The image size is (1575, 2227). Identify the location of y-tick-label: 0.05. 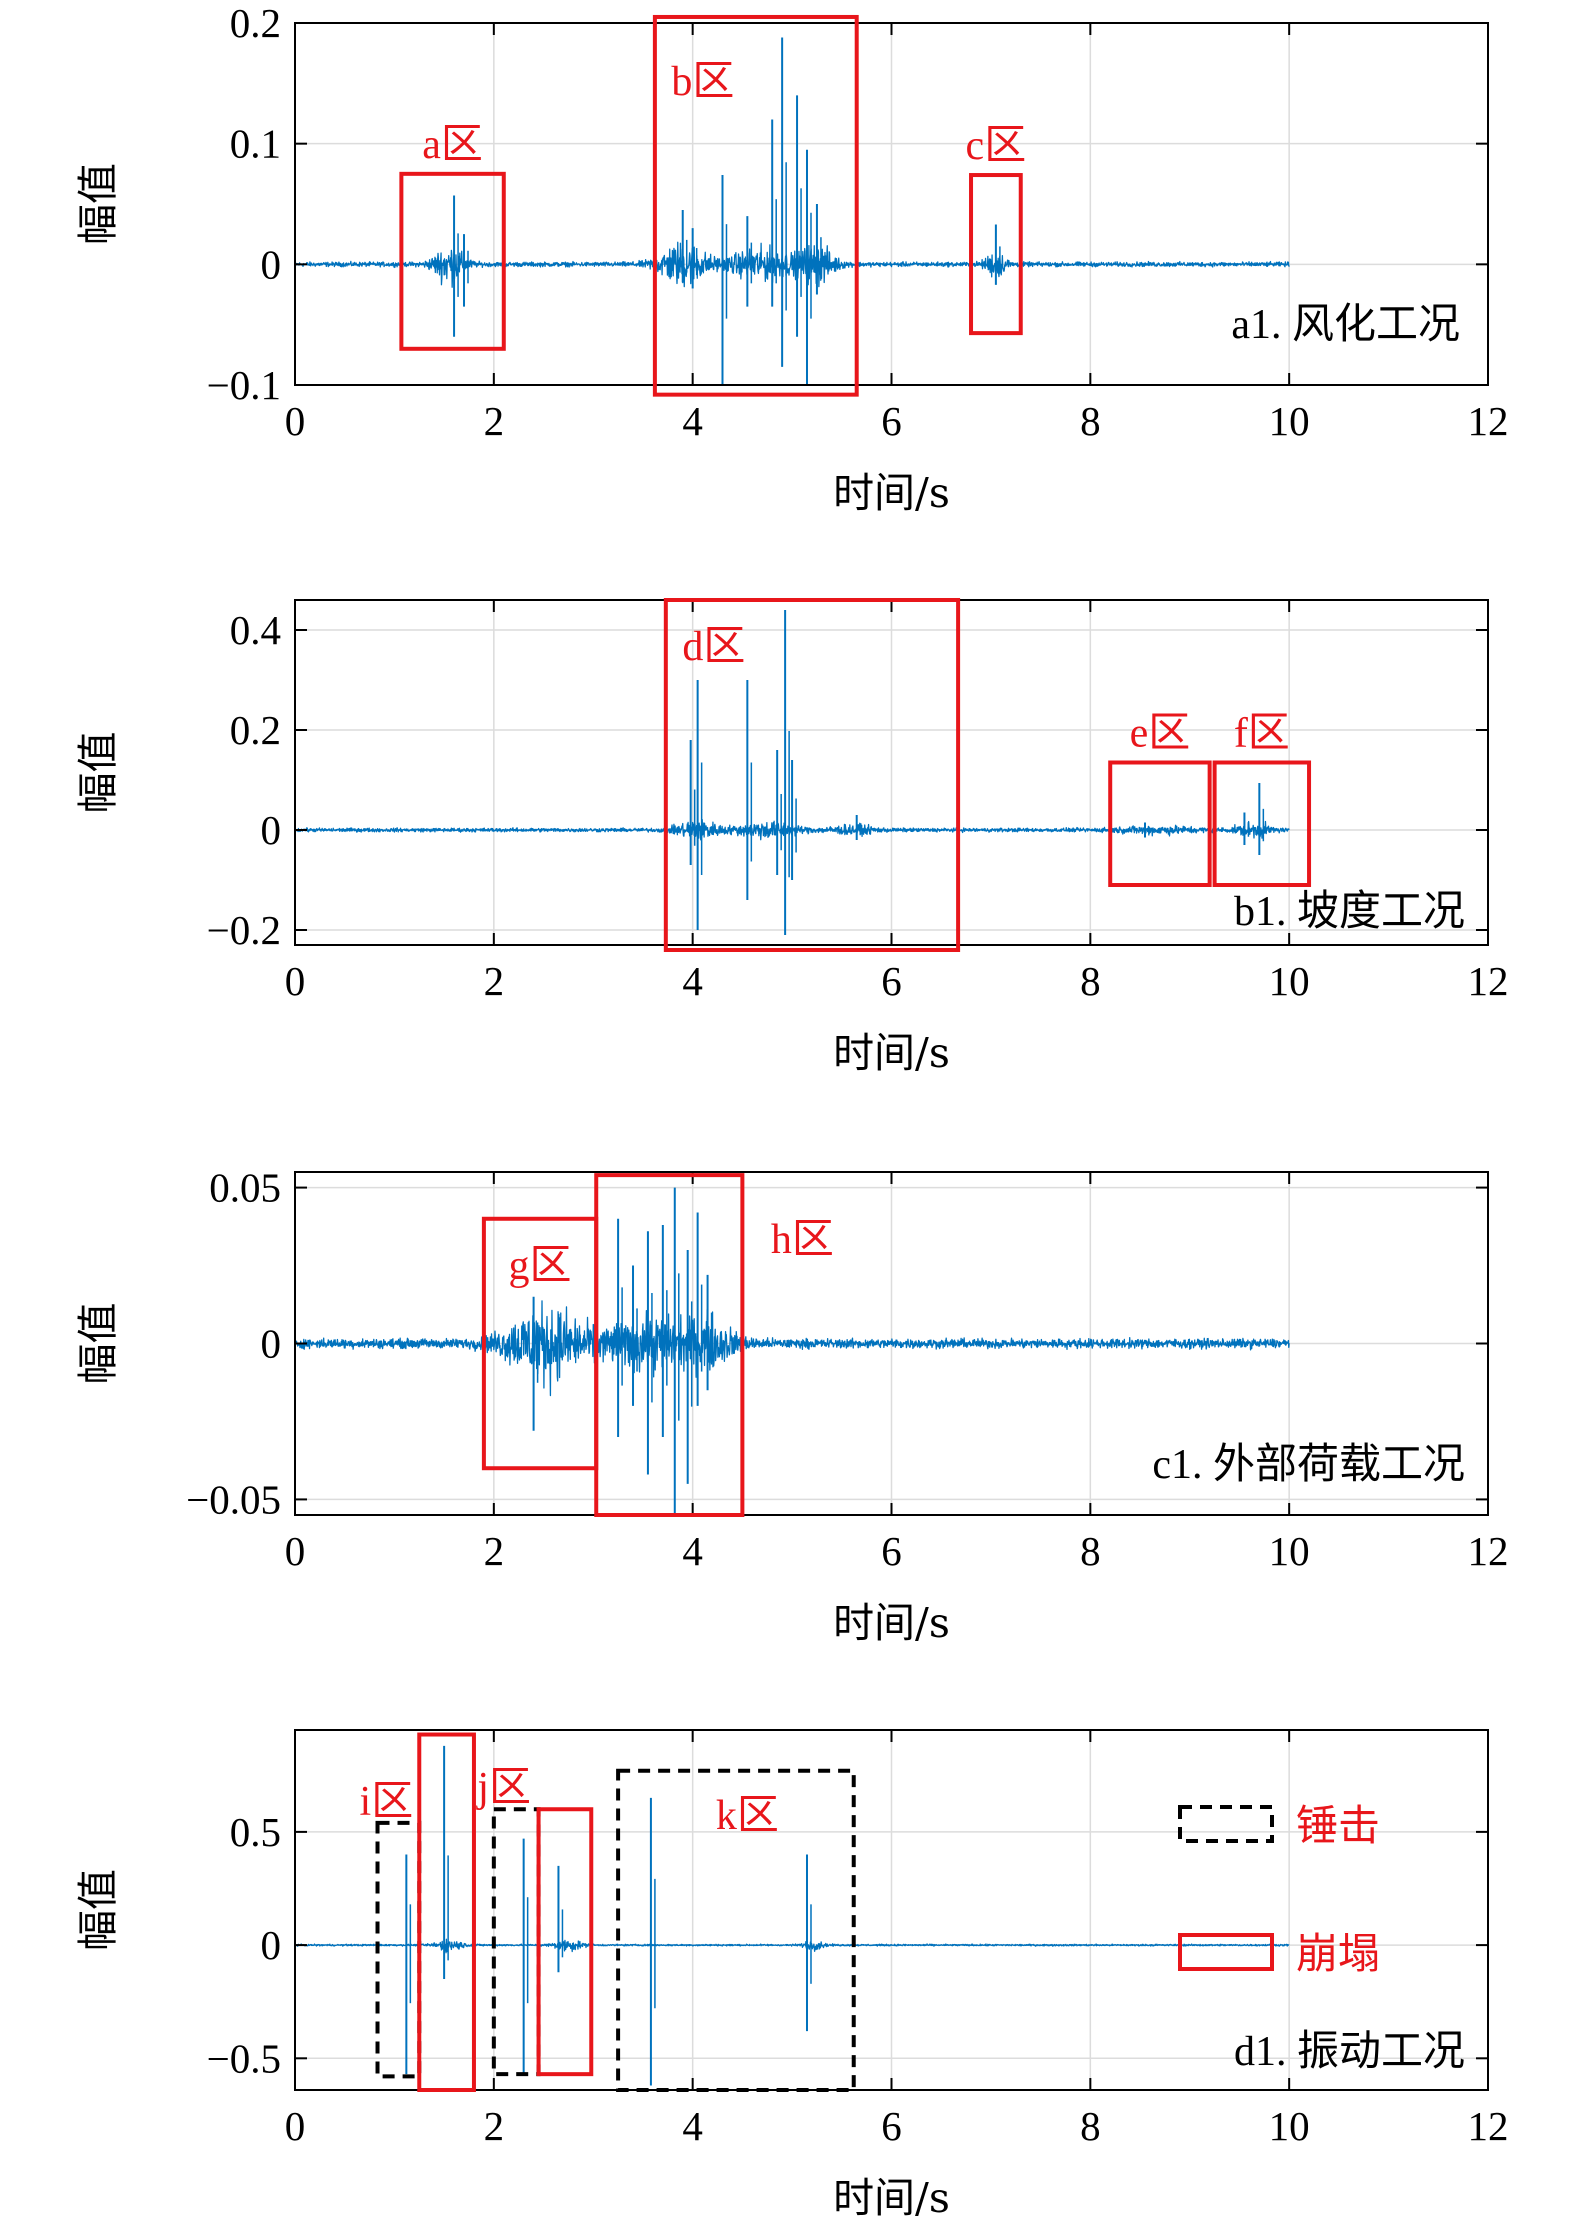
(245, 1188).